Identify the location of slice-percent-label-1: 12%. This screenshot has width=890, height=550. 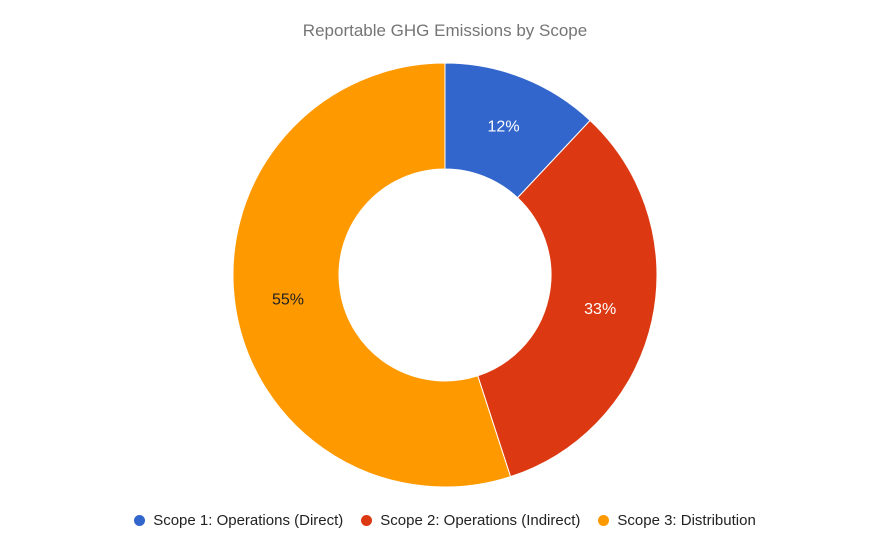
(504, 127).